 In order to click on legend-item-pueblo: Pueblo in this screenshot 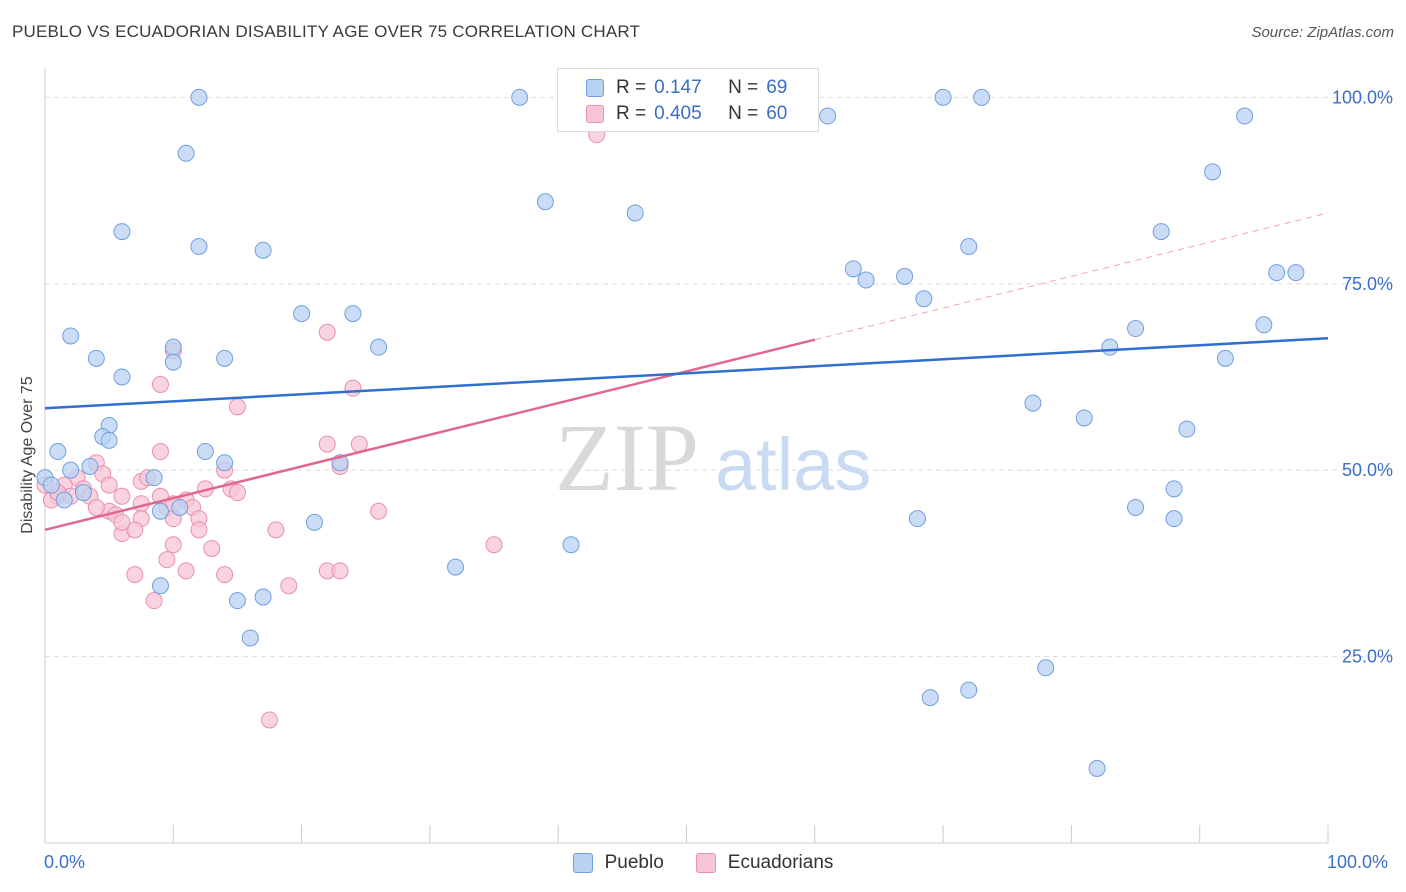, I will do `click(618, 863)`.